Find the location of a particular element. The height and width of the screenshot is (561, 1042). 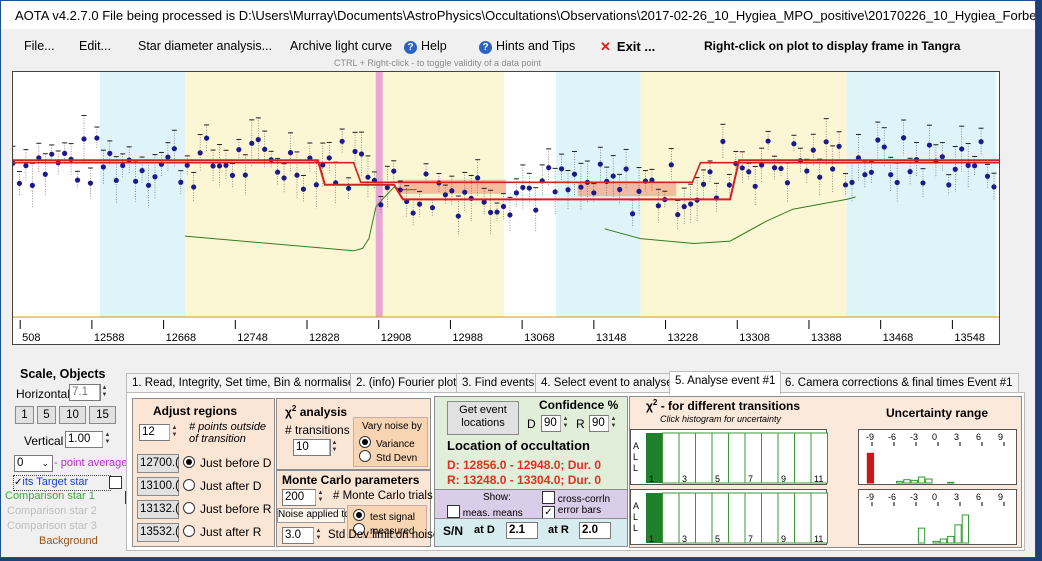

cross-corr-label: cross-corrln is located at coordinates (584, 499).